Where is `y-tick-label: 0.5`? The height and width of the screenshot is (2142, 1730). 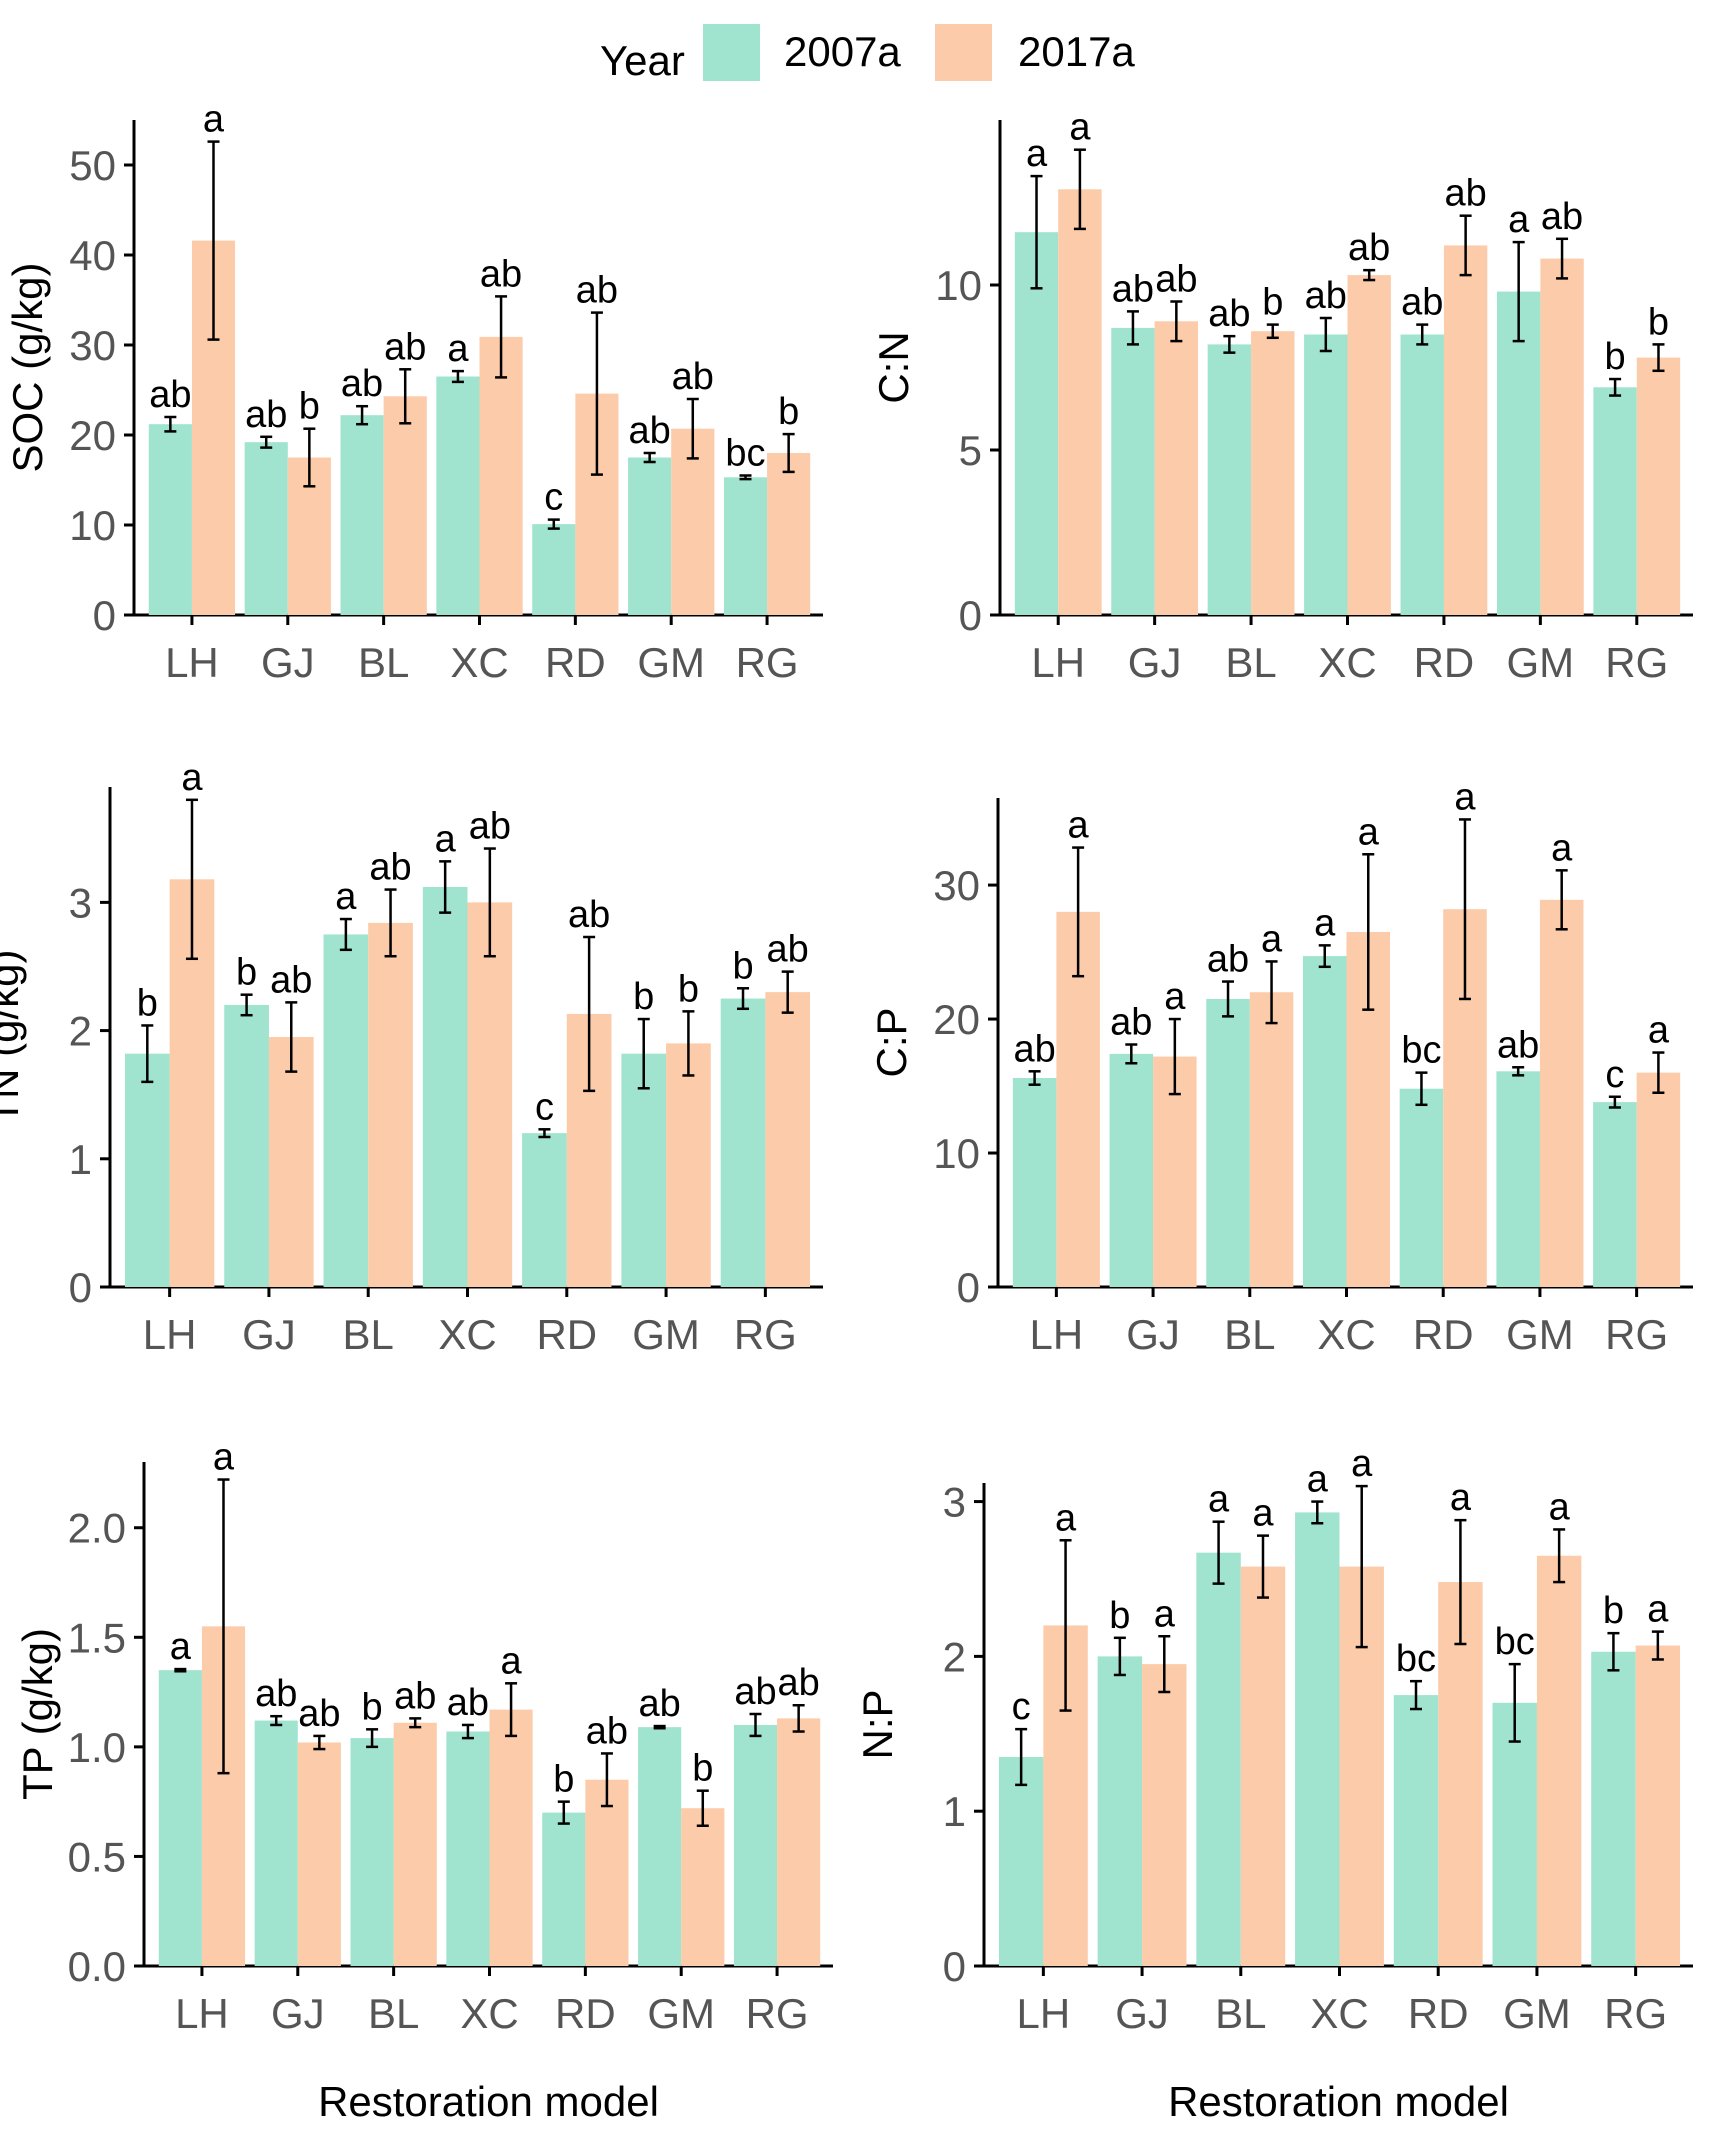 y-tick-label: 0.5 is located at coordinates (97, 1856).